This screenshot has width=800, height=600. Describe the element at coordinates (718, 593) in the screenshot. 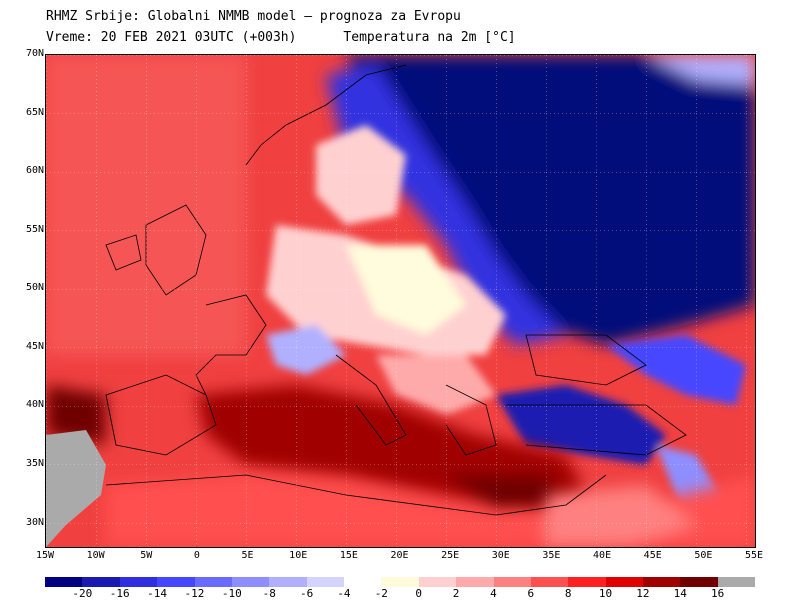

I see `colorbar-tick-label: 16` at that location.